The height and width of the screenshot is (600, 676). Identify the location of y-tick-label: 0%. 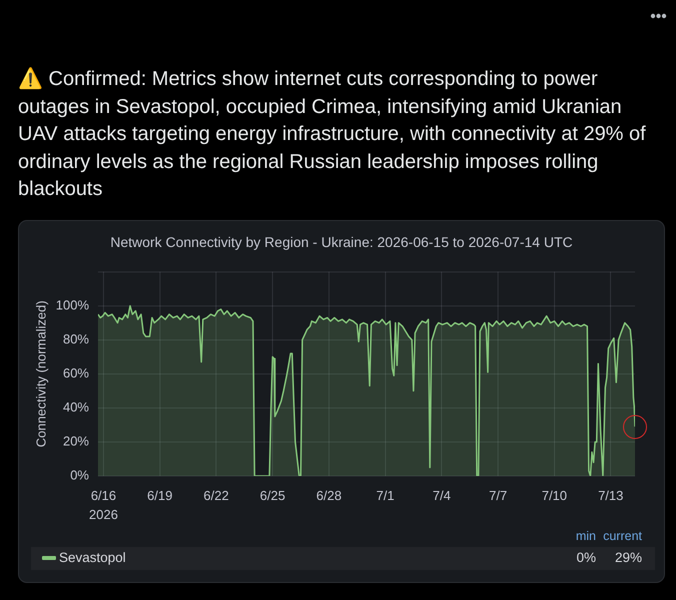
(80, 475).